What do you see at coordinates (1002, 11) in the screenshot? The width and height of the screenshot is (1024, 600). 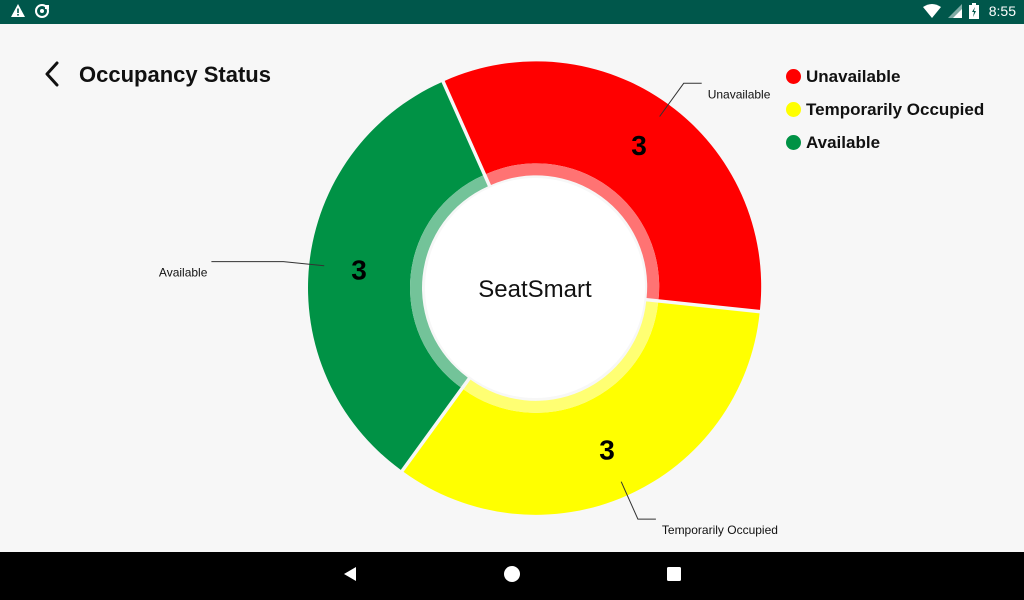 I see `status-time: 8:55` at bounding box center [1002, 11].